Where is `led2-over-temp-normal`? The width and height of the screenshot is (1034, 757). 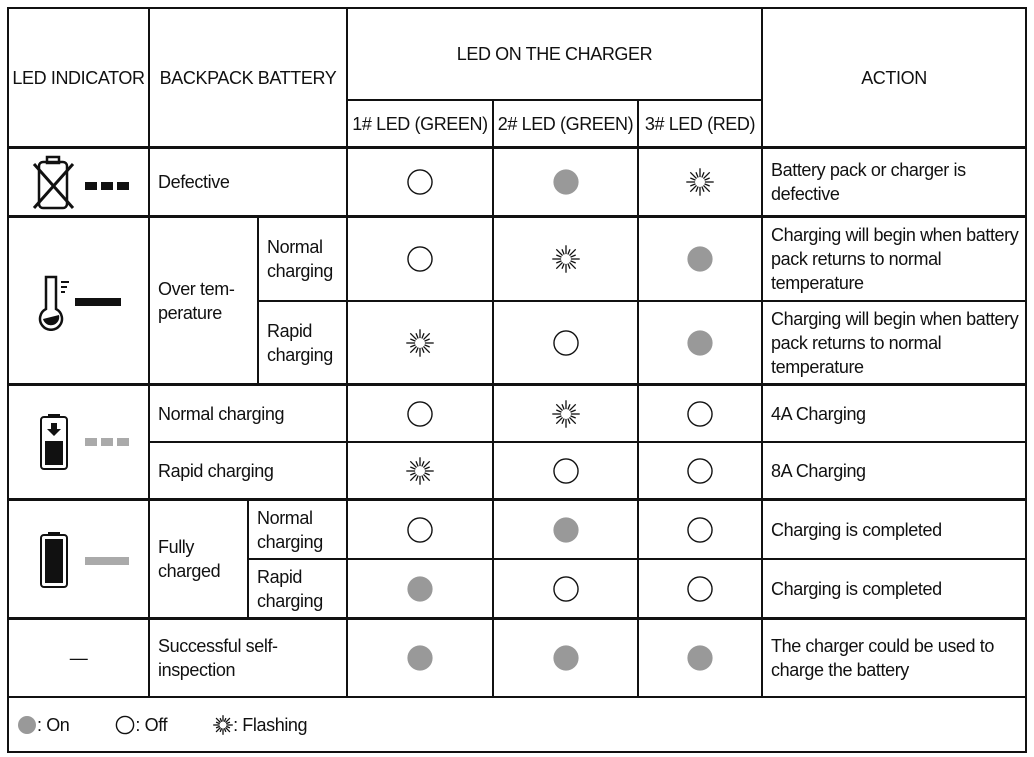
led2-over-temp-normal is located at coordinates (565, 259).